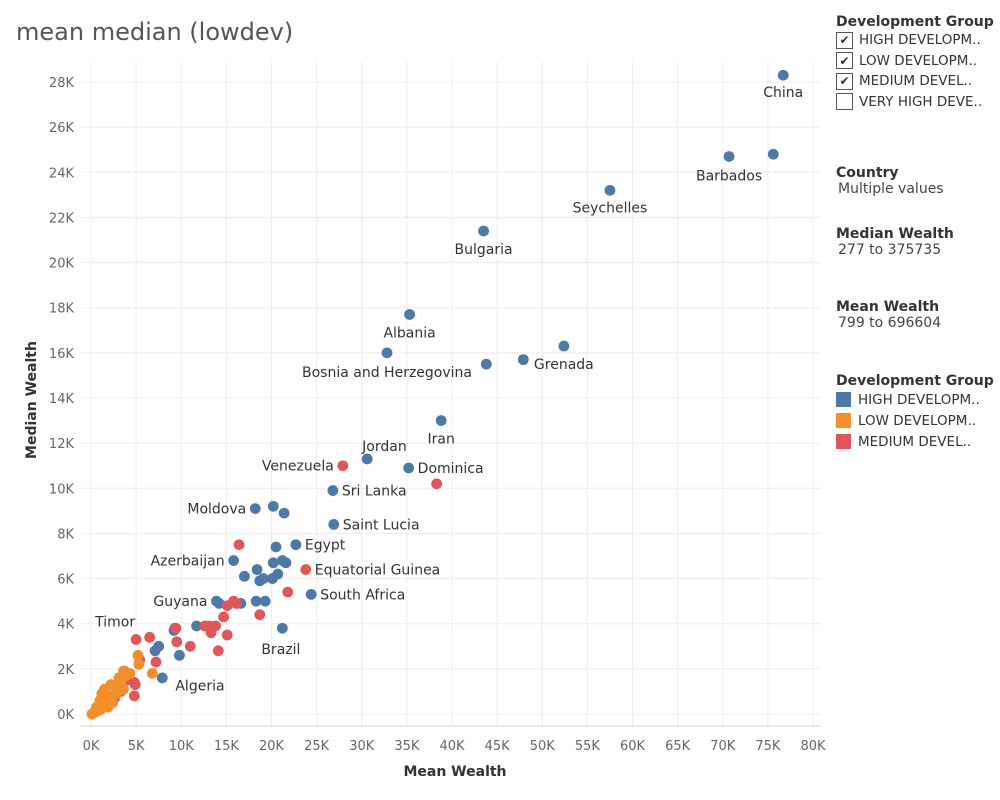 The width and height of the screenshot is (1000, 800). Describe the element at coordinates (915, 81) in the screenshot. I see `filter-option: ✔ MEDIUM DEVEL..` at that location.